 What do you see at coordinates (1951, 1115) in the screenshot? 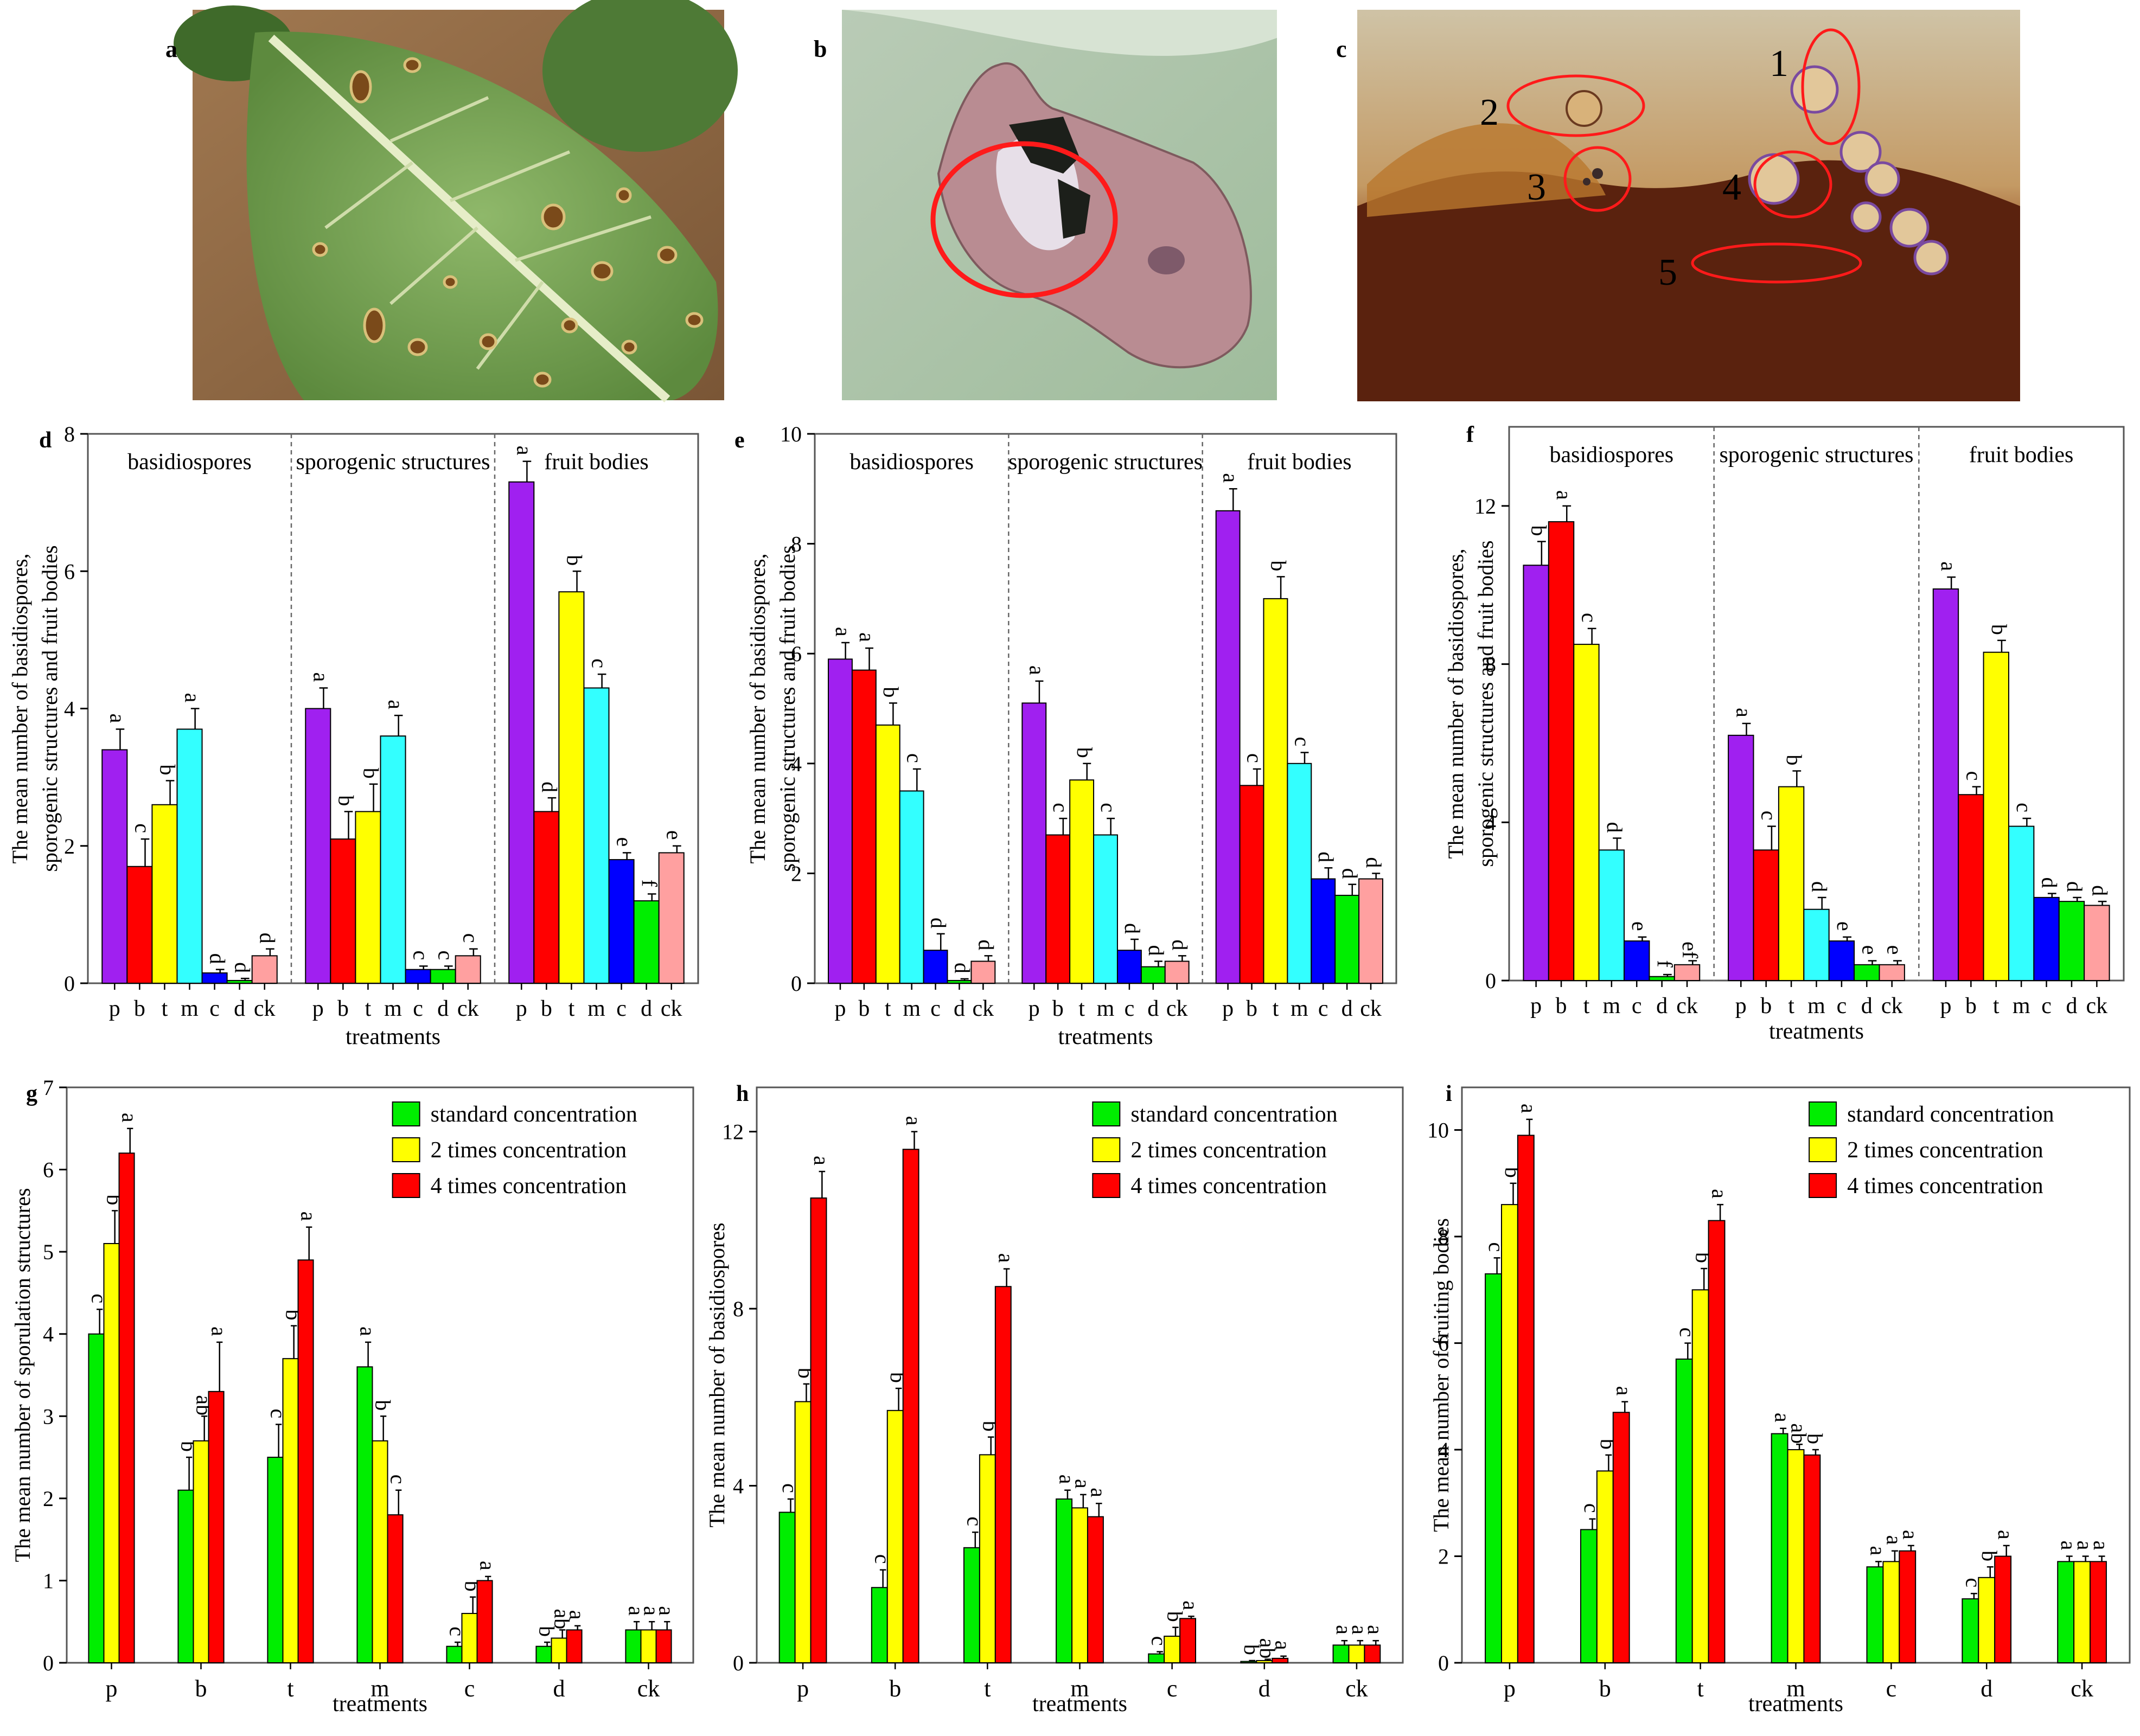
I see `legend-label: standard concentration` at bounding box center [1951, 1115].